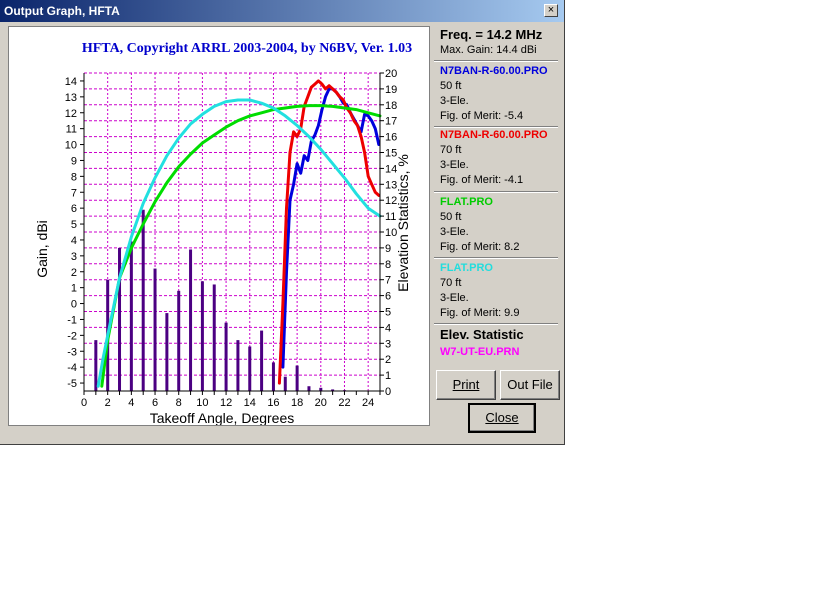  I want to click on close-button-label: Close, so click(502, 417).